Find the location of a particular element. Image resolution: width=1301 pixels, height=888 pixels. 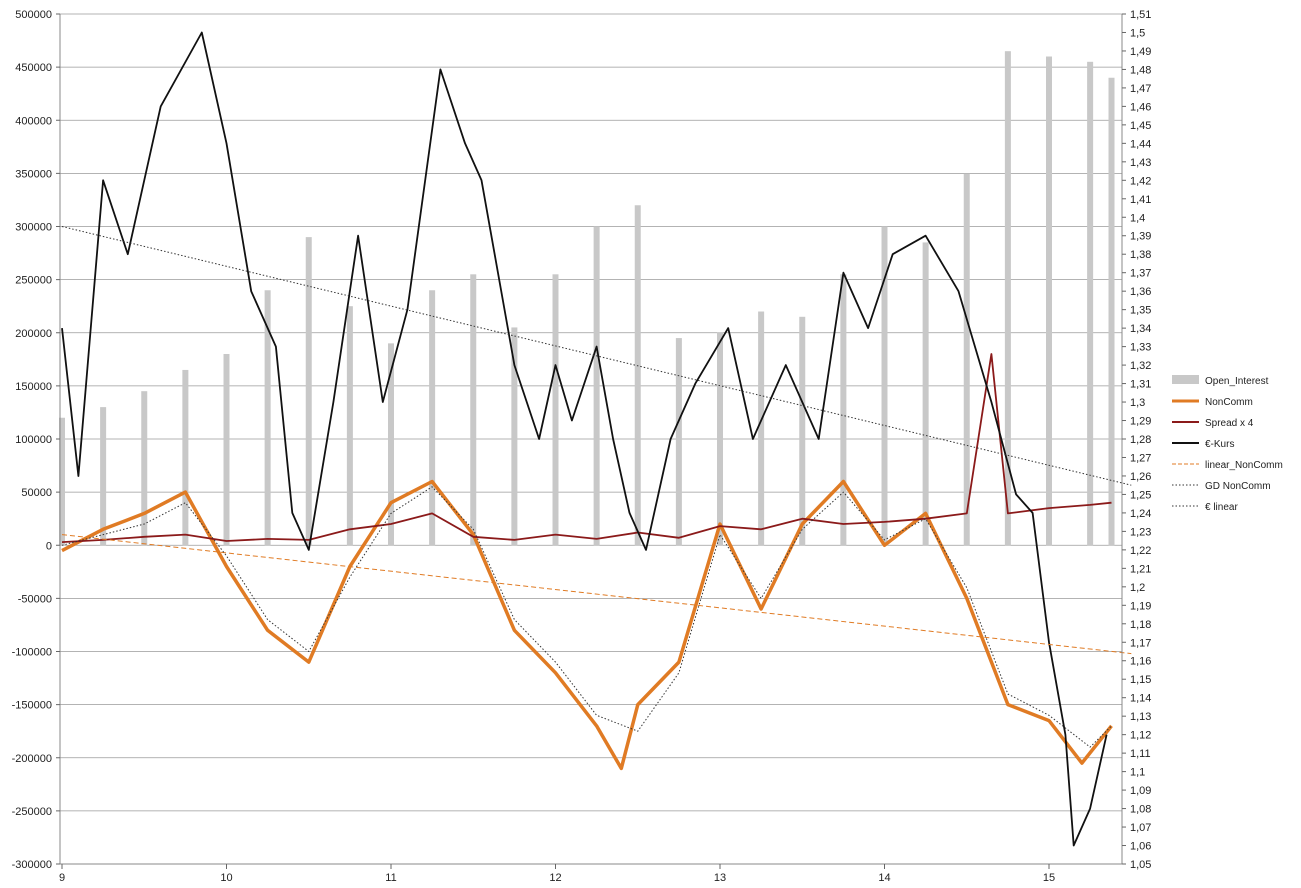

x-tick-label: 14 is located at coordinates (884, 878).